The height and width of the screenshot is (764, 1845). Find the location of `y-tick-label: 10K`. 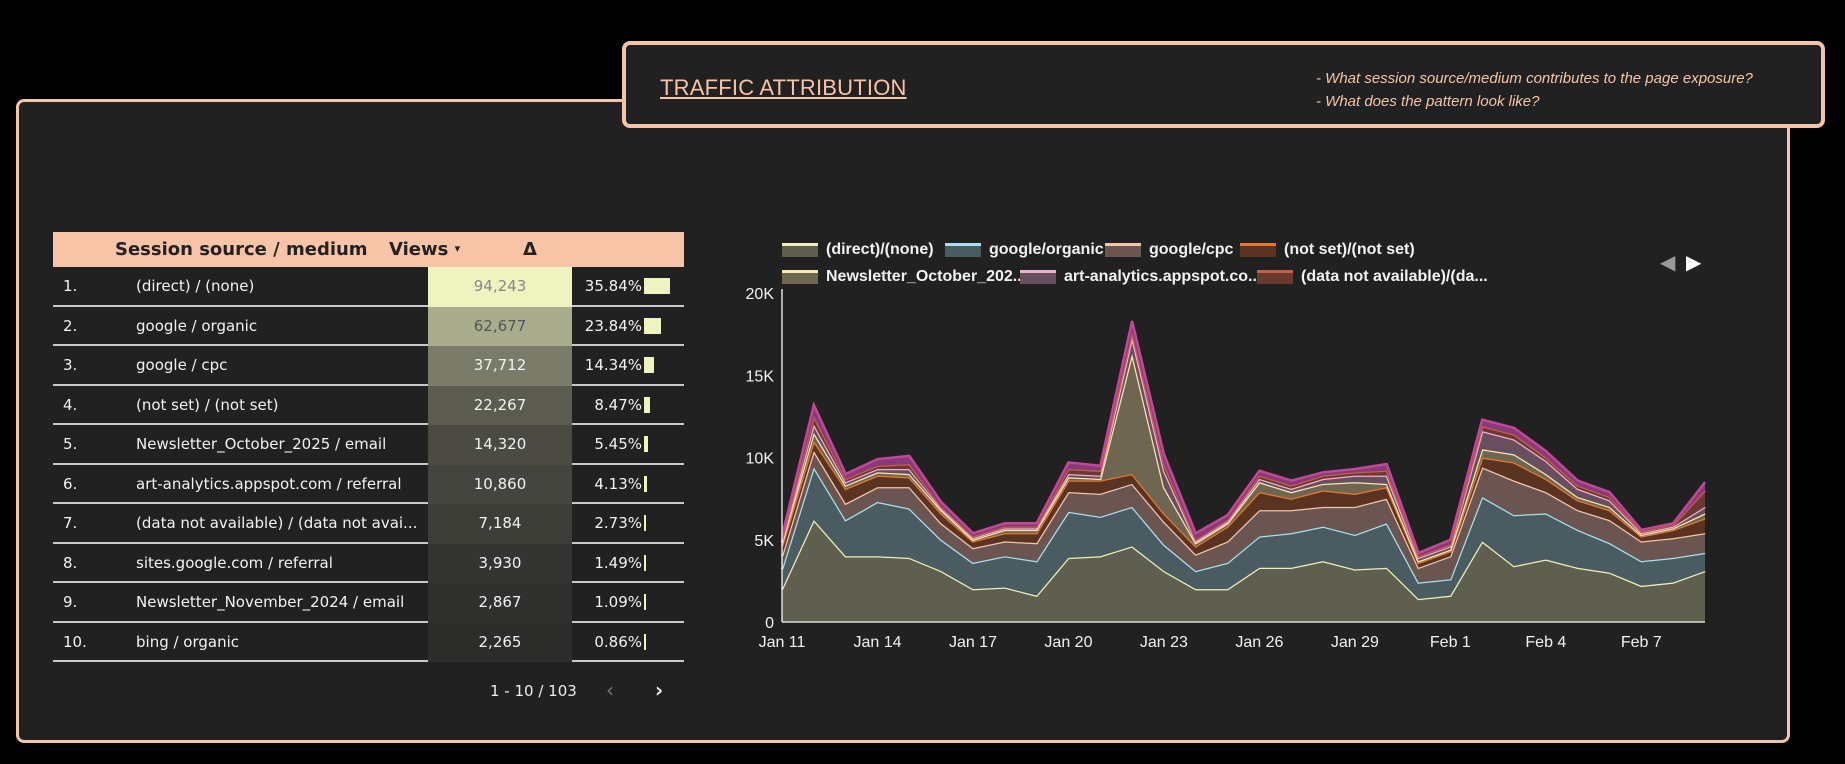

y-tick-label: 10K is located at coordinates (760, 459).